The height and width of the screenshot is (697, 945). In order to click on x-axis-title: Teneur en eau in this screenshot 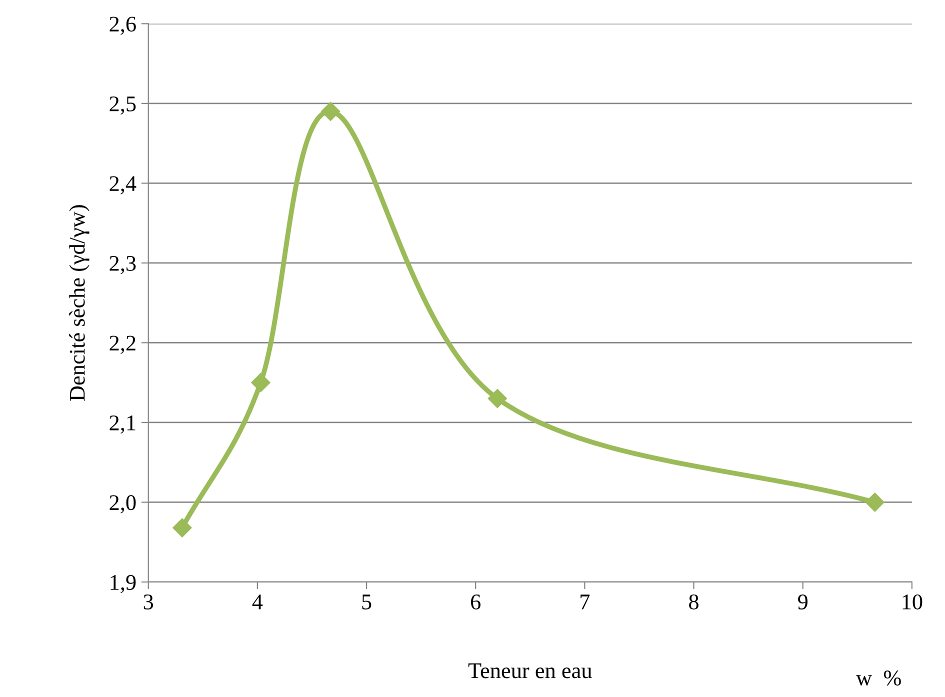, I will do `click(530, 670)`.